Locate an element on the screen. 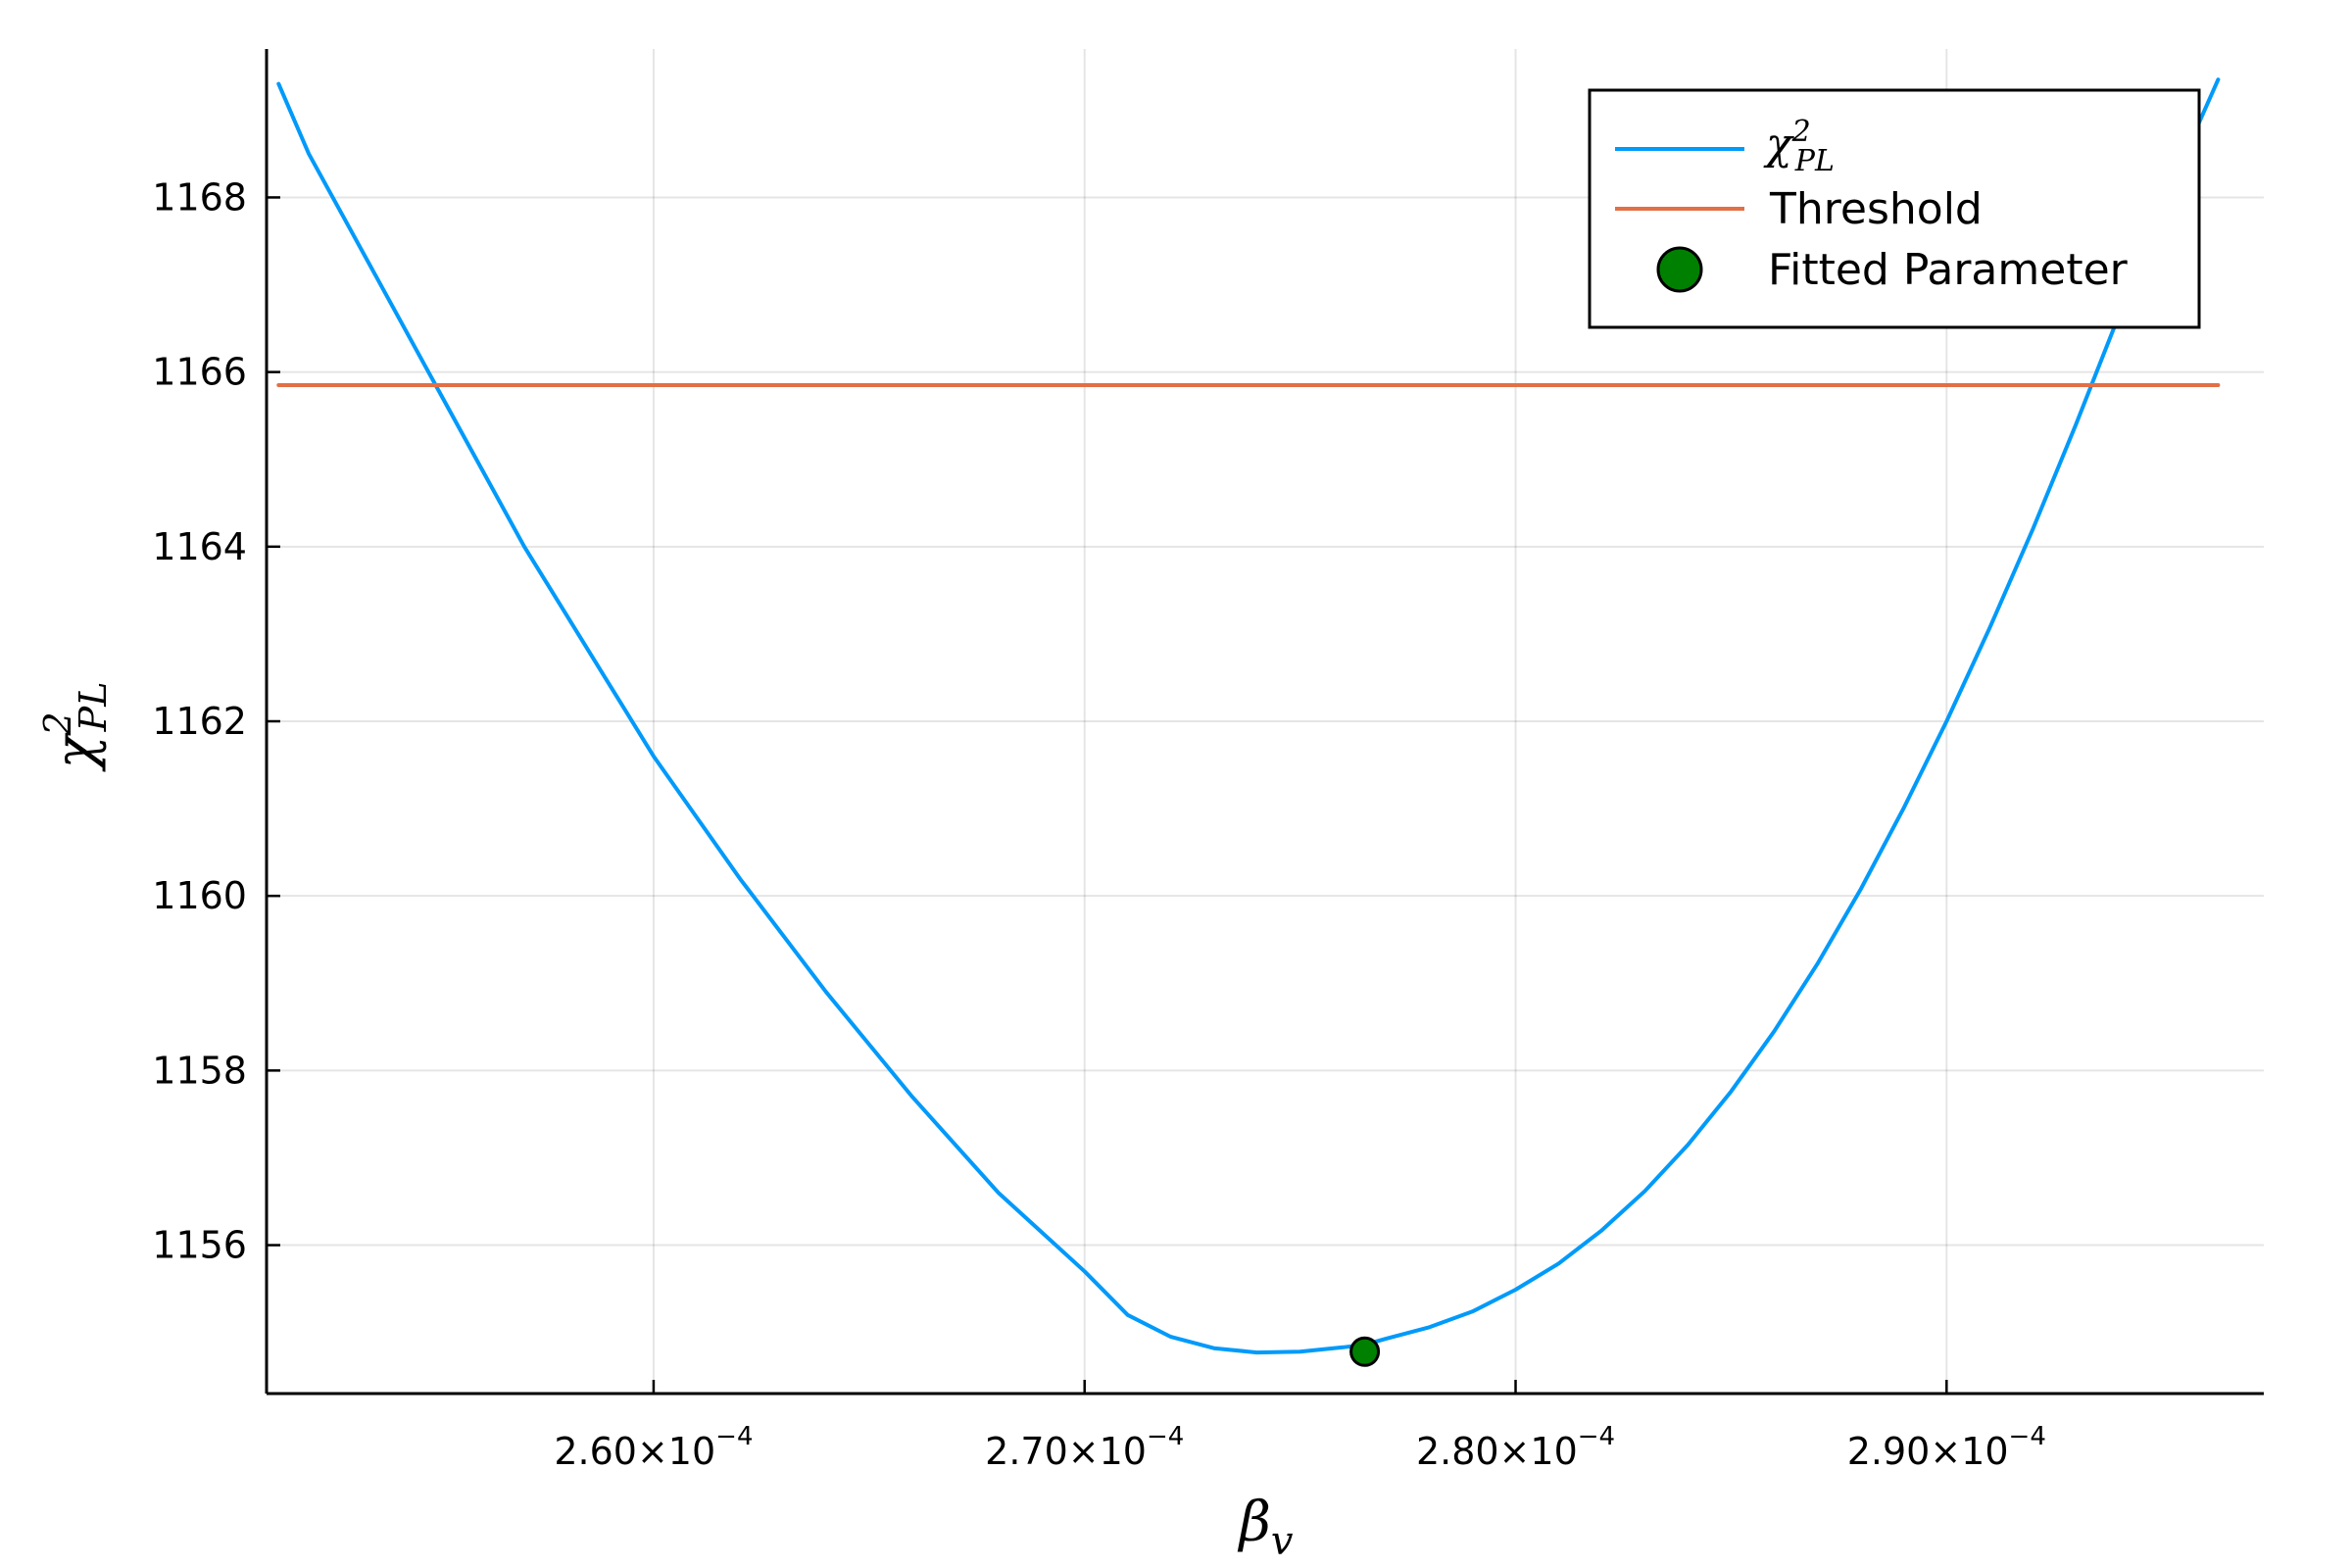 This screenshot has width=2352, height=1568. fitted-parameter-point is located at coordinates (1365, 1351).